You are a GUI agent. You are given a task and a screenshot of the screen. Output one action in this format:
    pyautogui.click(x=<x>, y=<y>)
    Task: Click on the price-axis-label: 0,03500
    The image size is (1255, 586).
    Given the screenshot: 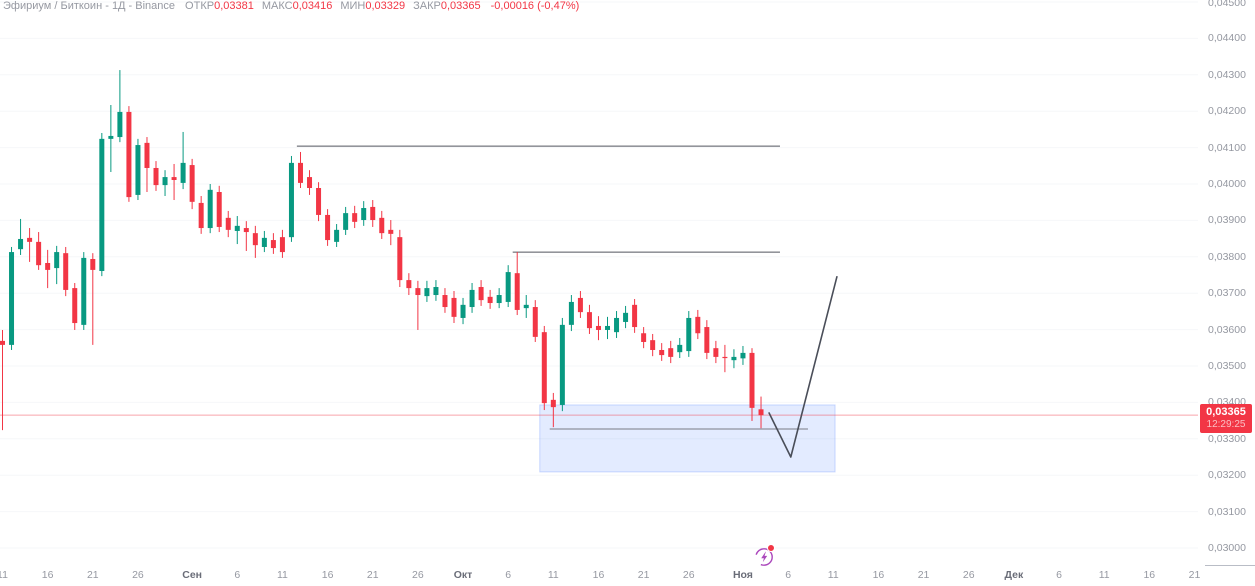 What is the action you would take?
    pyautogui.click(x=1227, y=366)
    